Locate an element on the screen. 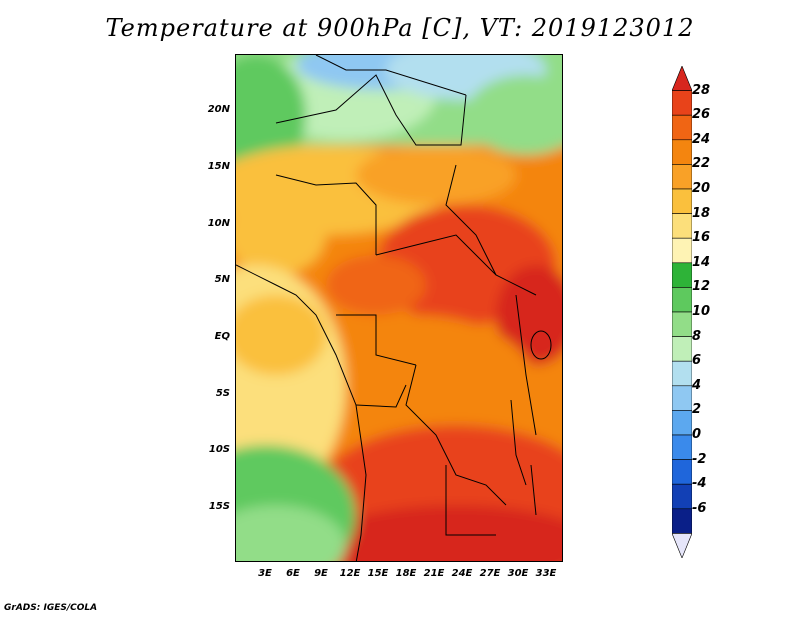  colorbar-label: 8 is located at coordinates (697, 336).